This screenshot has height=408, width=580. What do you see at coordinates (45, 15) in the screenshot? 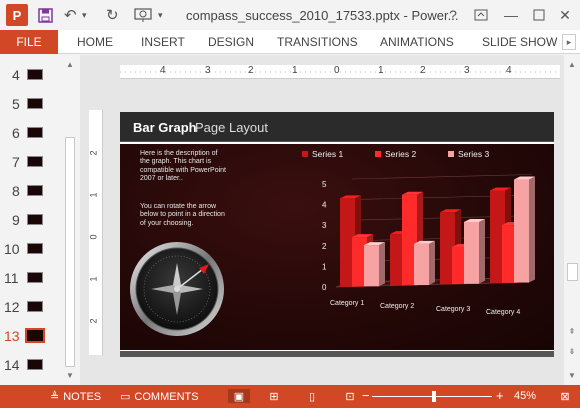
I see `save-icon` at bounding box center [45, 15].